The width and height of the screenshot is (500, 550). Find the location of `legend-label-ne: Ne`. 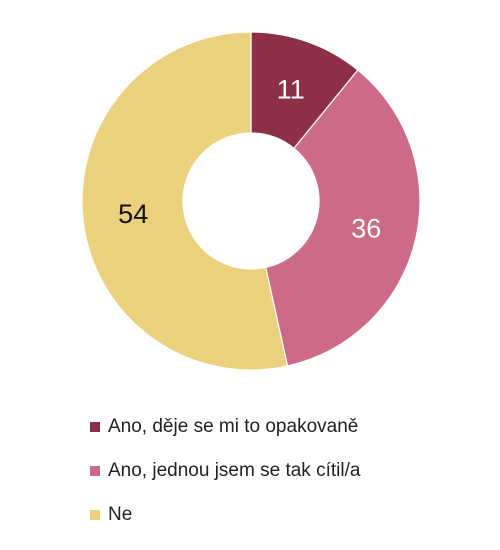

legend-label-ne: Ne is located at coordinates (120, 514).